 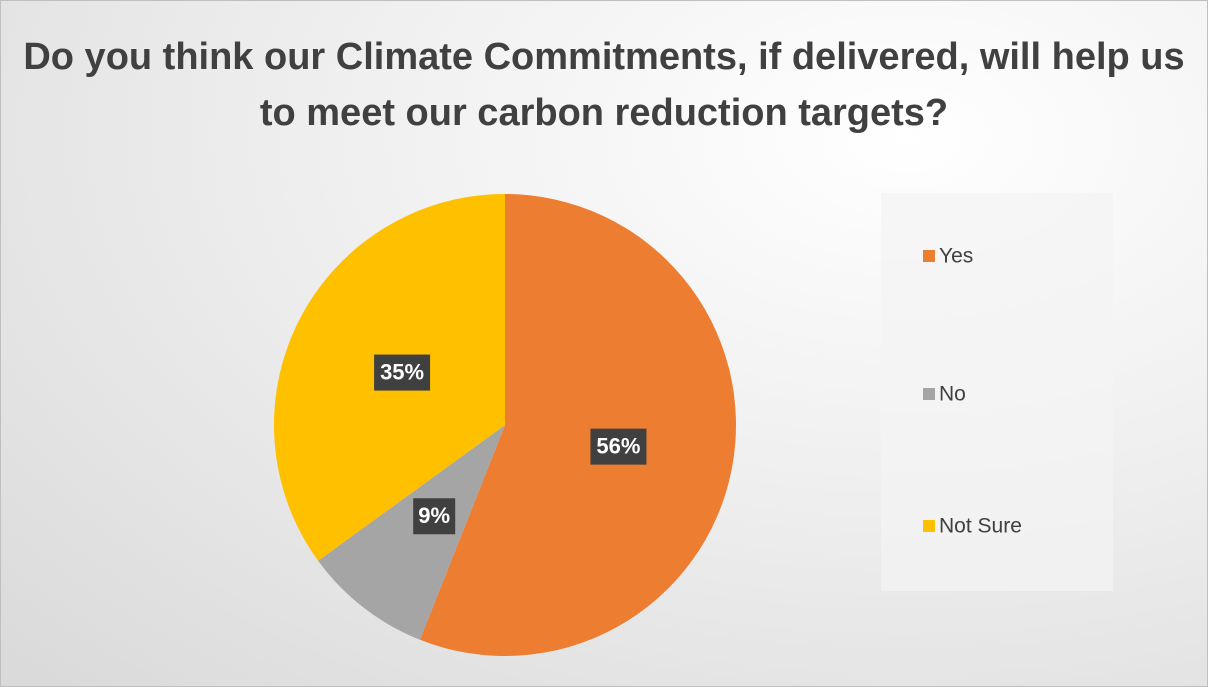 What do you see at coordinates (956, 256) in the screenshot?
I see `legend-label: Yes` at bounding box center [956, 256].